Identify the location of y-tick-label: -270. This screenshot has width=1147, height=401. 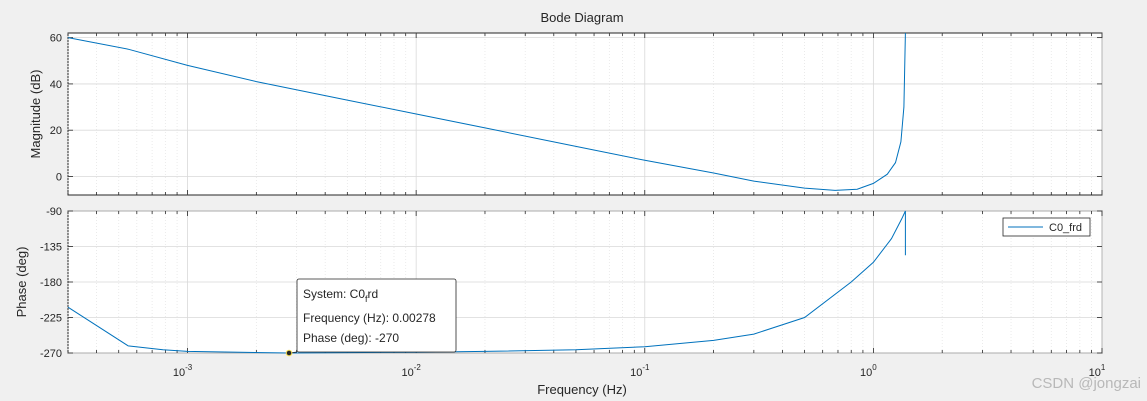
(51, 354).